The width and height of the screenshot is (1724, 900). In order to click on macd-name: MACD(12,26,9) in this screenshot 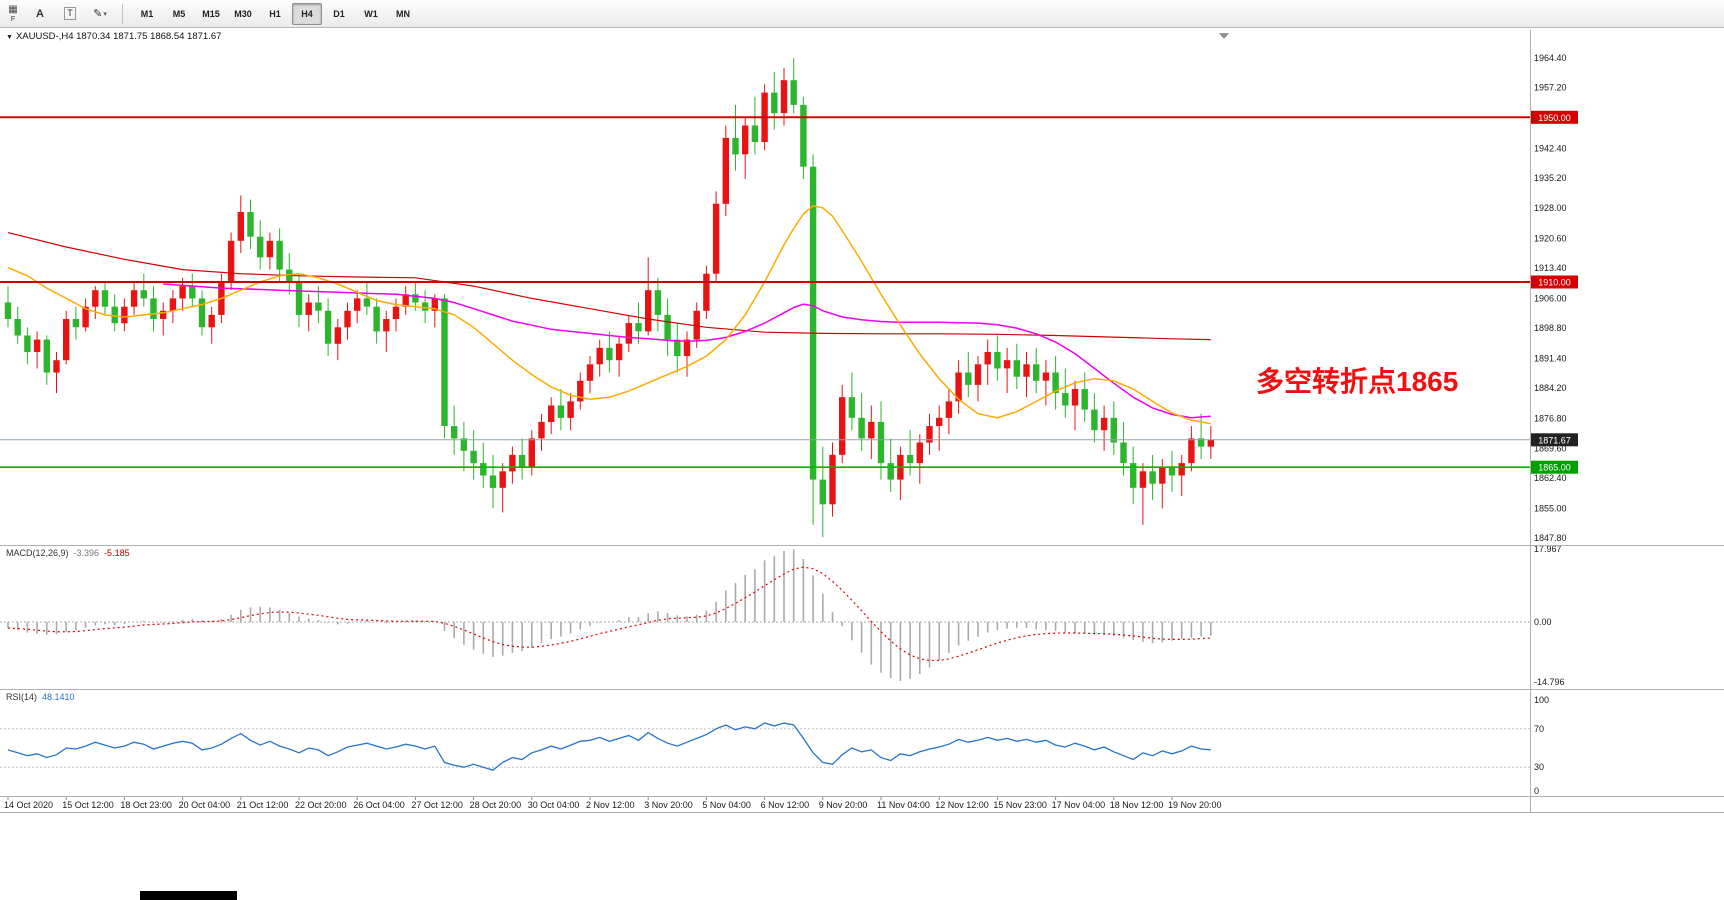, I will do `click(37, 553)`.